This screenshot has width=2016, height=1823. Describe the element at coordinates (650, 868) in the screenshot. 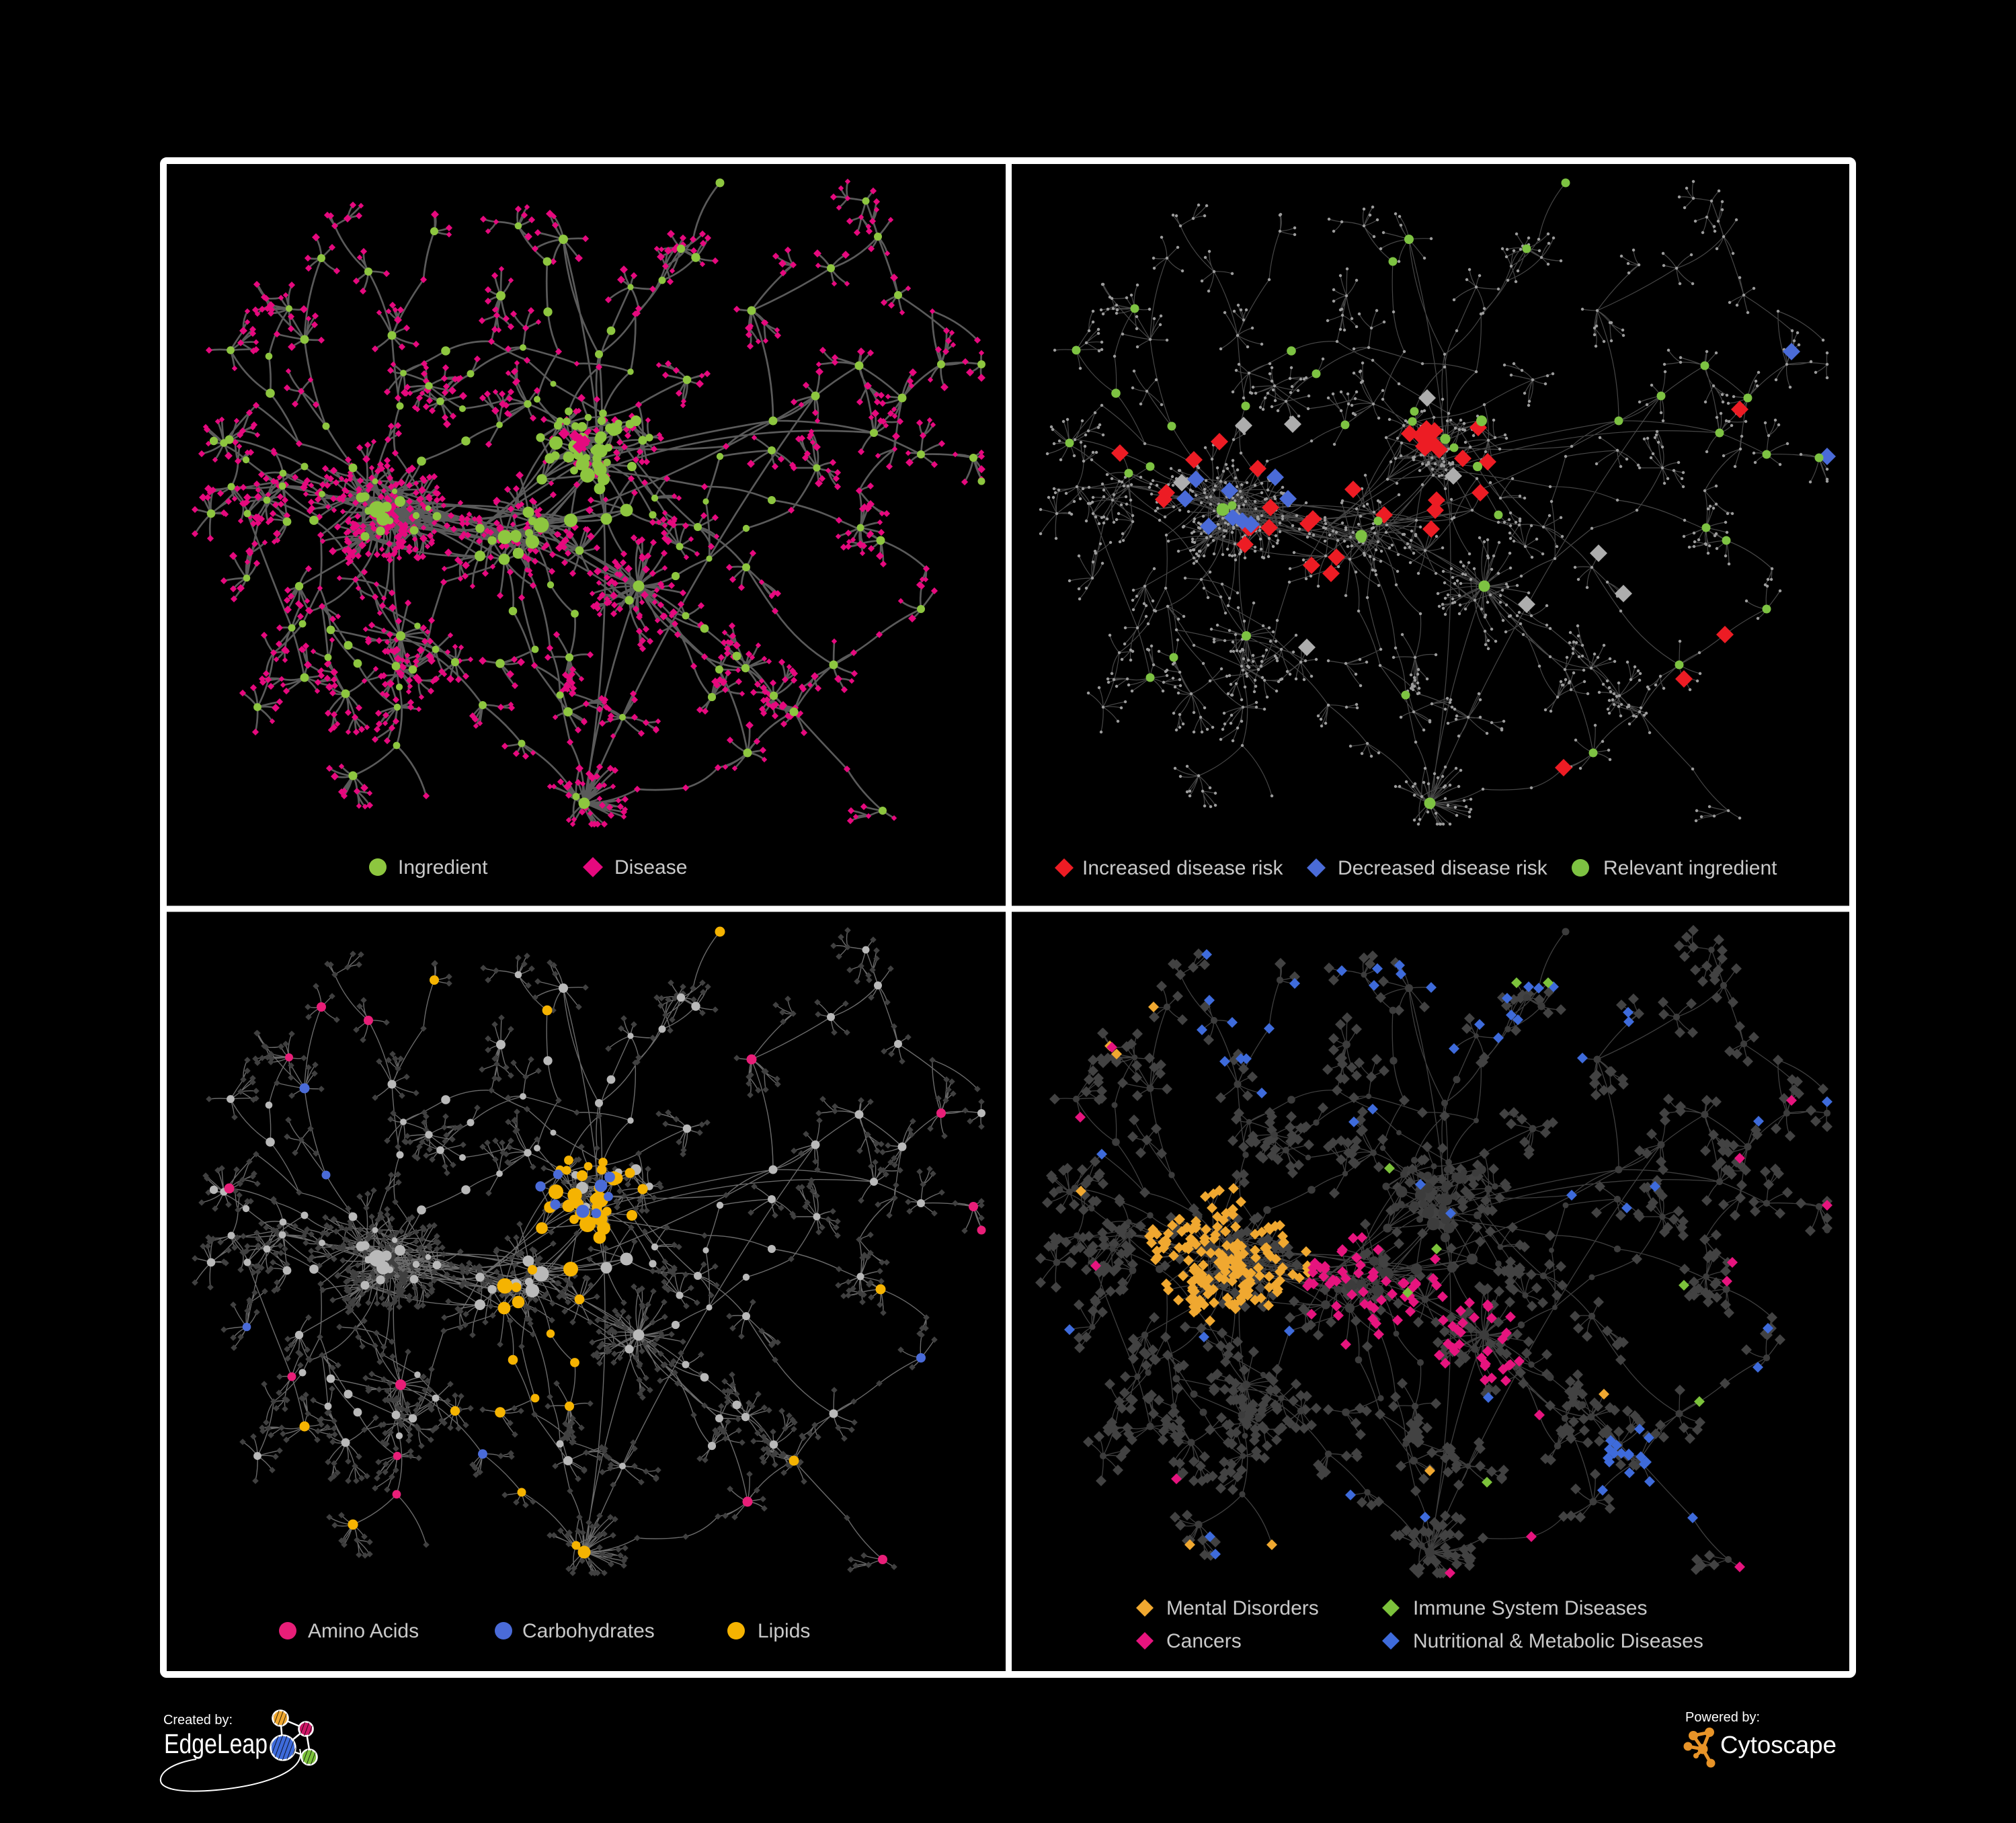

I see `svg-text: Disease` at that location.